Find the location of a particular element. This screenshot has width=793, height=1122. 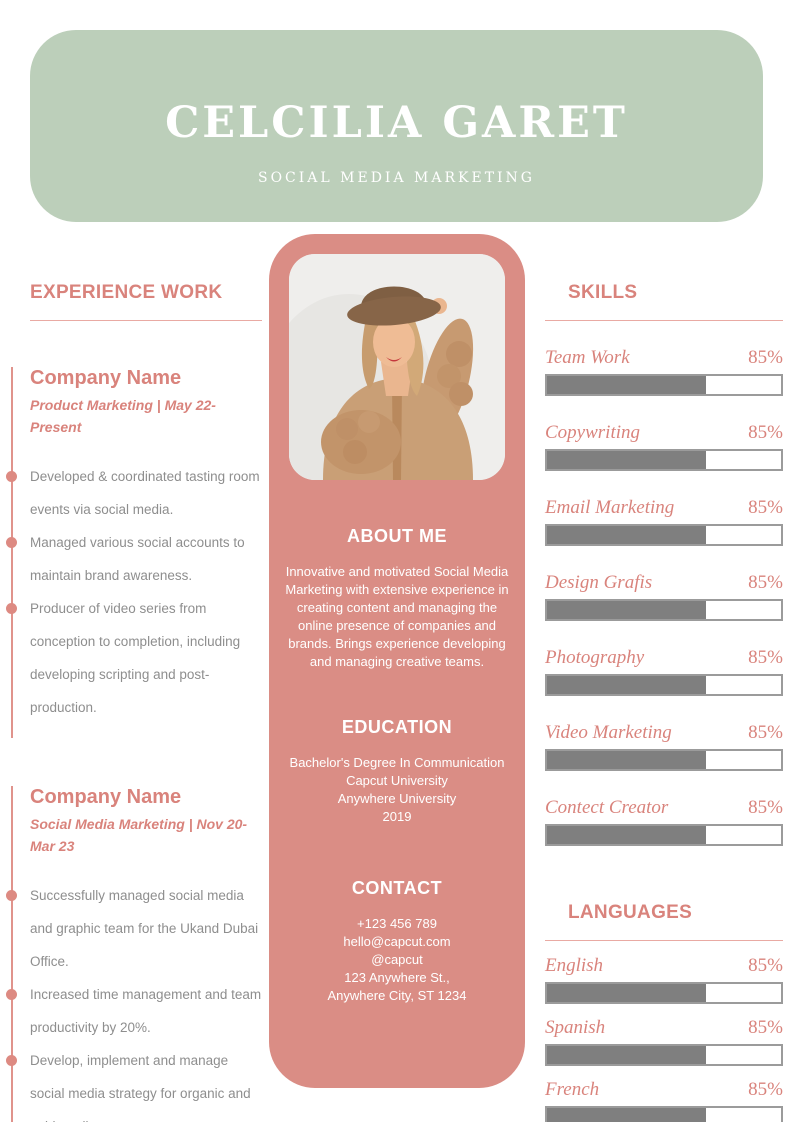

skill-row: Email Marketing 85% is located at coordinates (664, 521).